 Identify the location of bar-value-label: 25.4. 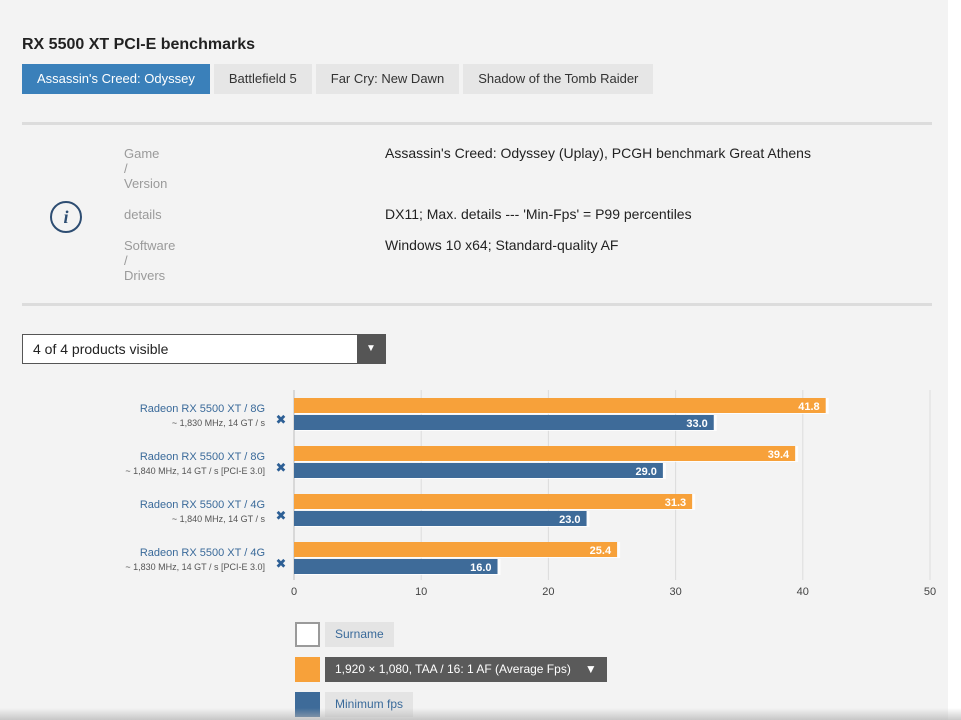
(601, 551).